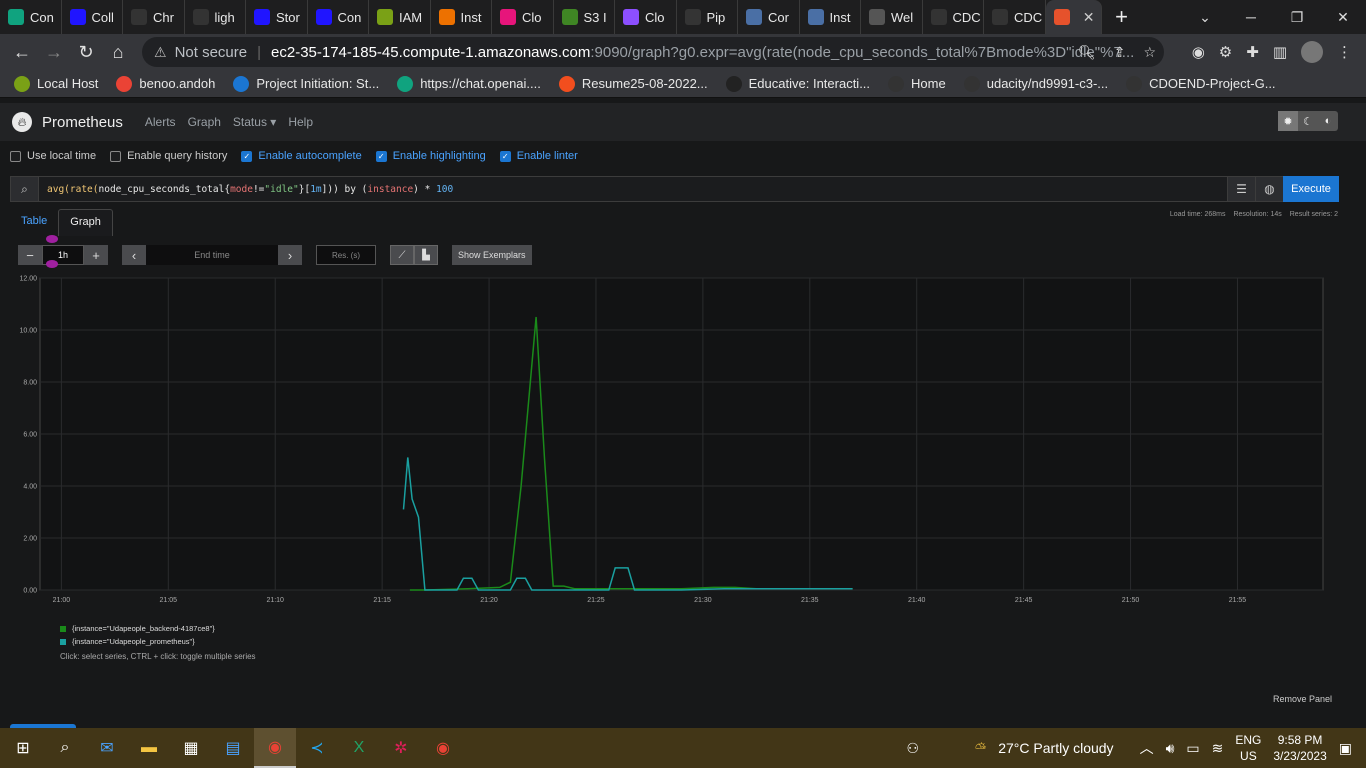  What do you see at coordinates (215, 17) in the screenshot?
I see `browser-tab: ligh` at bounding box center [215, 17].